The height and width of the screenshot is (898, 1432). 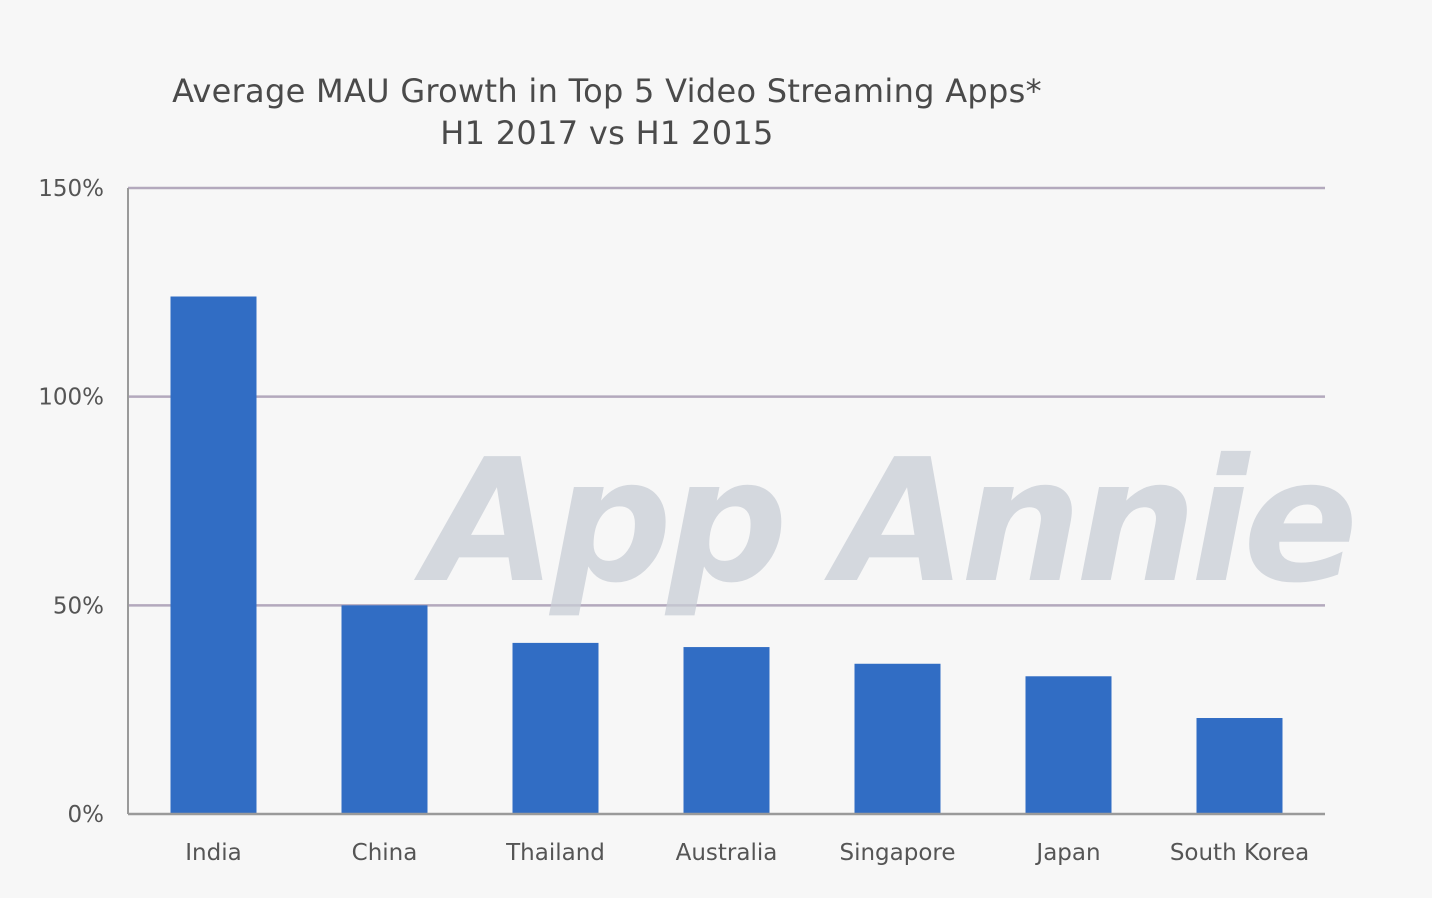 What do you see at coordinates (882, 522) in the screenshot?
I see `watermark-logo: App Annie` at bounding box center [882, 522].